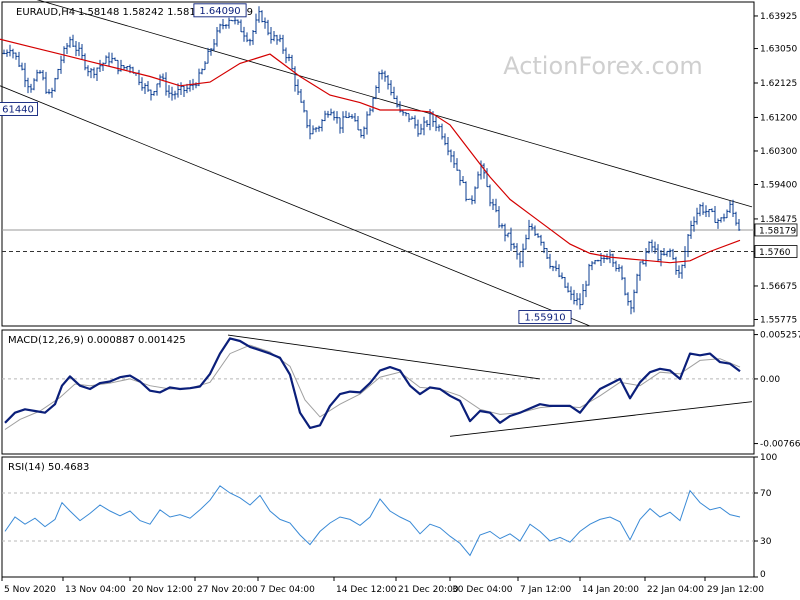  Describe the element at coordinates (675, 590) in the screenshot. I see `time-tick-label: 22 Jan 04:00` at that location.